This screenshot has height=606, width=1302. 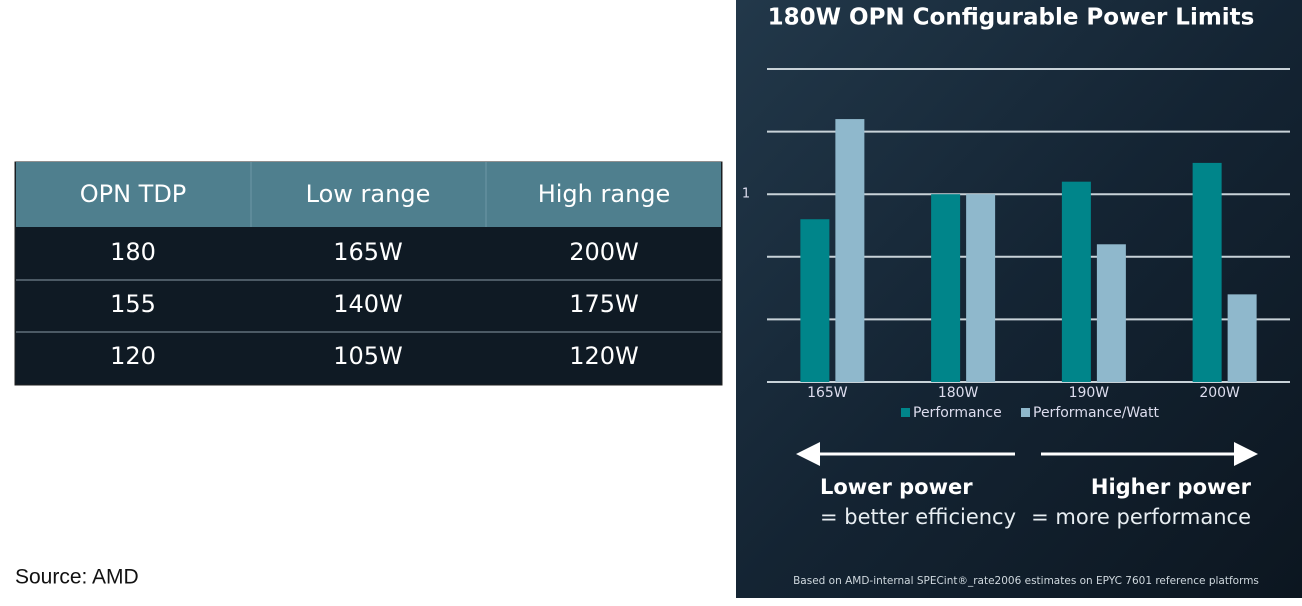 What do you see at coordinates (958, 393) in the screenshot?
I see `x-tick-label: 180W` at bounding box center [958, 393].